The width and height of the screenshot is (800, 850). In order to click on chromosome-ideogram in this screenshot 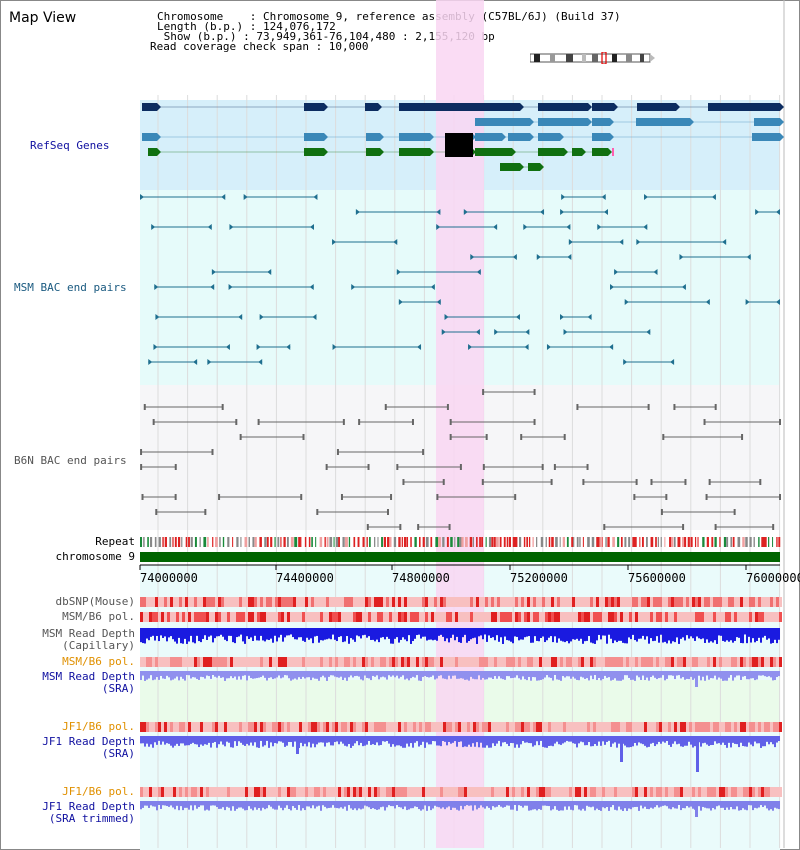, I will do `click(593, 58)`.